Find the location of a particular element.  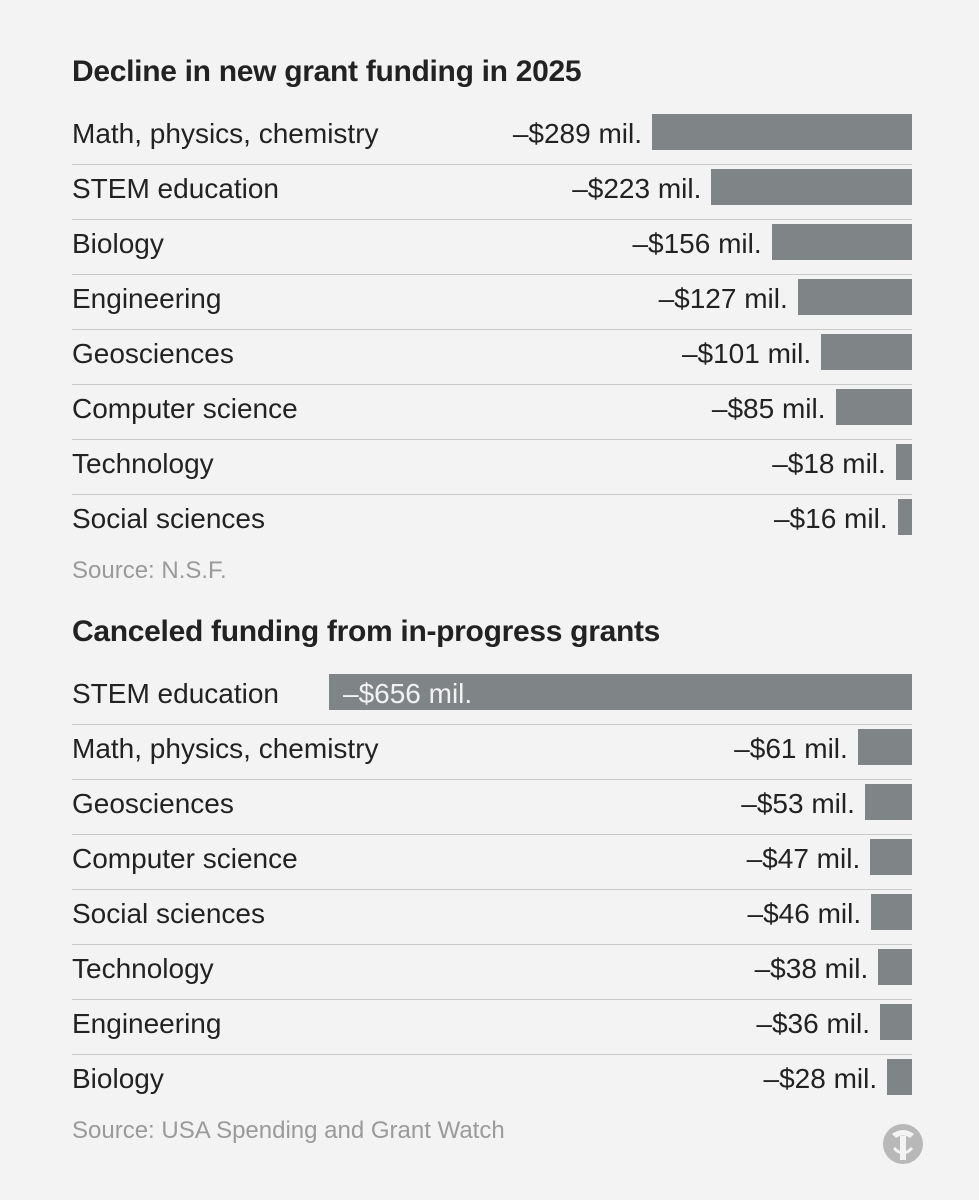

value-label: –$28 mil. is located at coordinates (820, 1078).